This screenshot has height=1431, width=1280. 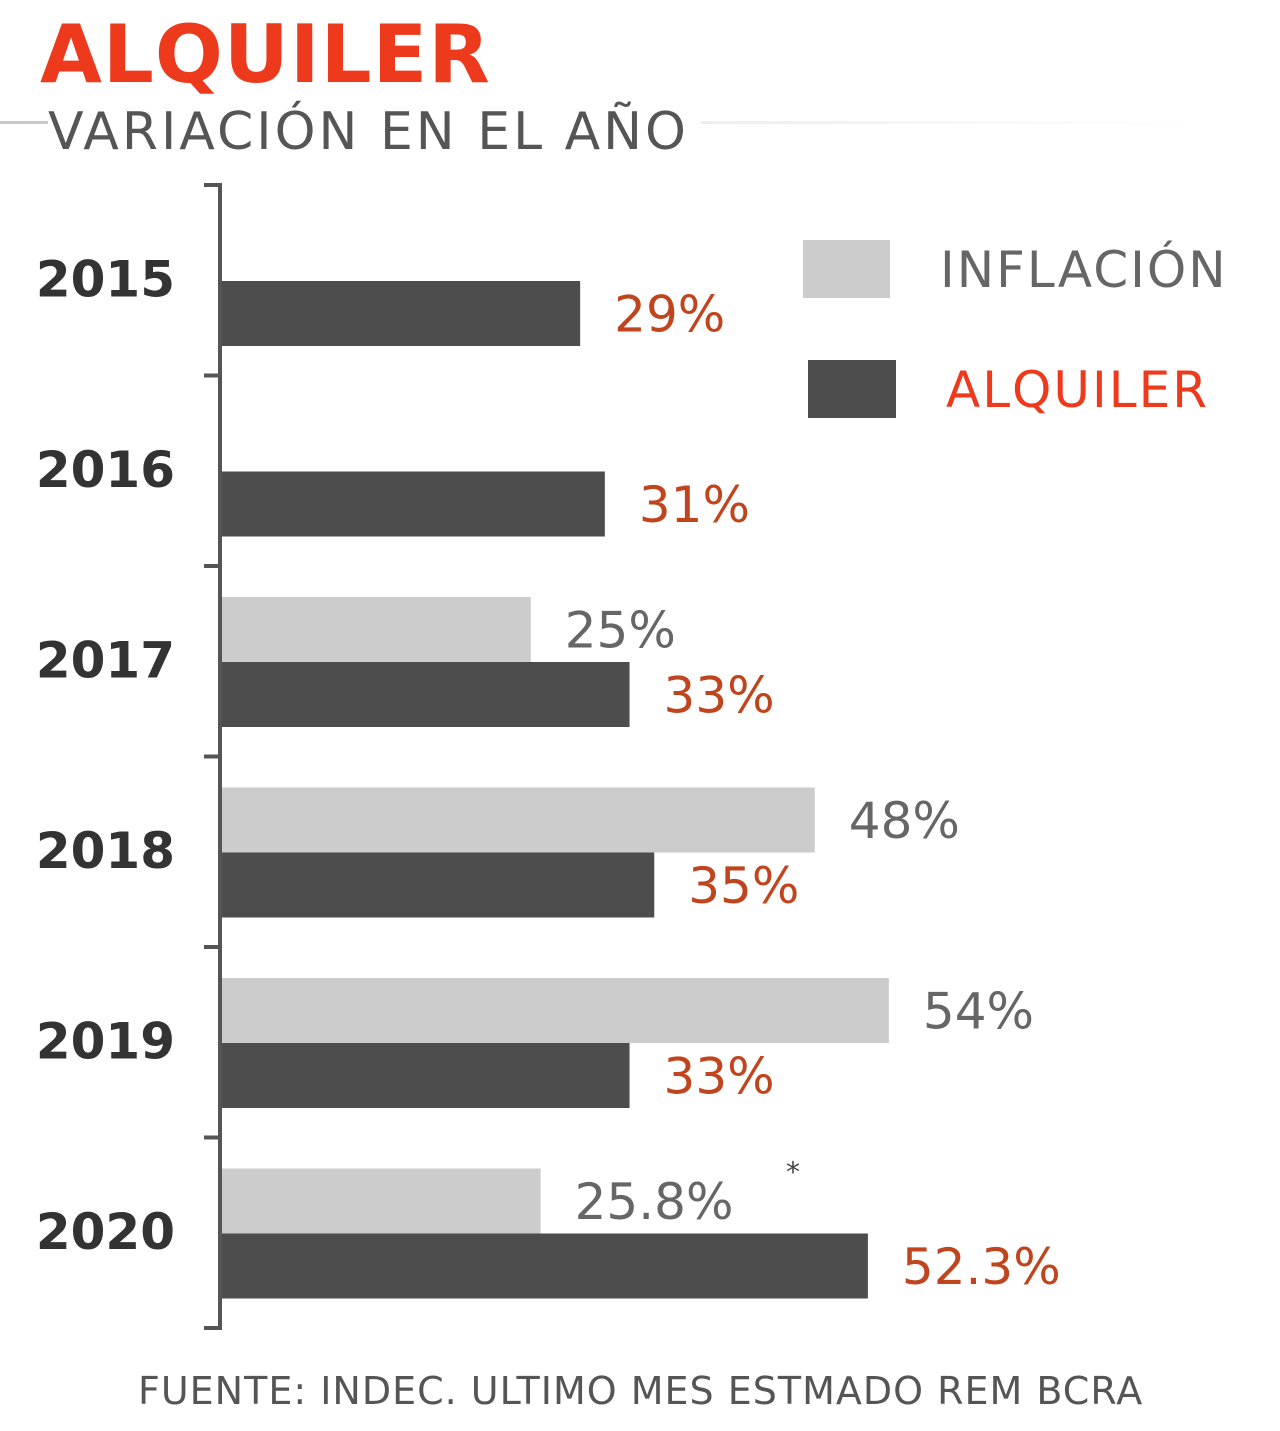 I want to click on year-label: 2018, so click(x=105, y=851).